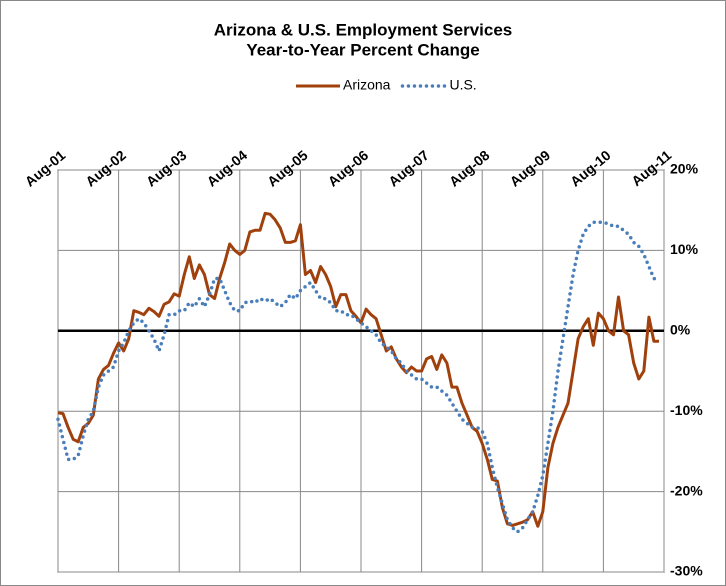 This screenshot has height=586, width=726. Describe the element at coordinates (462, 85) in the screenshot. I see `legend-label: U.S.` at that location.